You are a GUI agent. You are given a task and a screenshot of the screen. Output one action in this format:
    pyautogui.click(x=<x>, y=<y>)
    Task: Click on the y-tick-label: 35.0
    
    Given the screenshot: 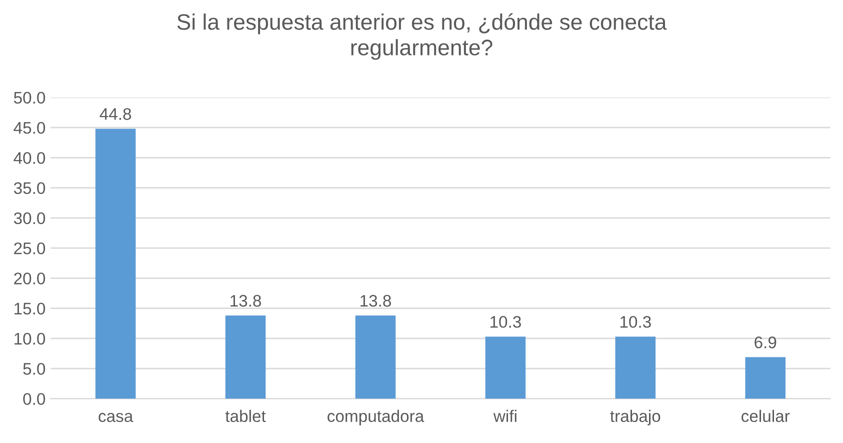 What is the action you would take?
    pyautogui.click(x=30, y=188)
    